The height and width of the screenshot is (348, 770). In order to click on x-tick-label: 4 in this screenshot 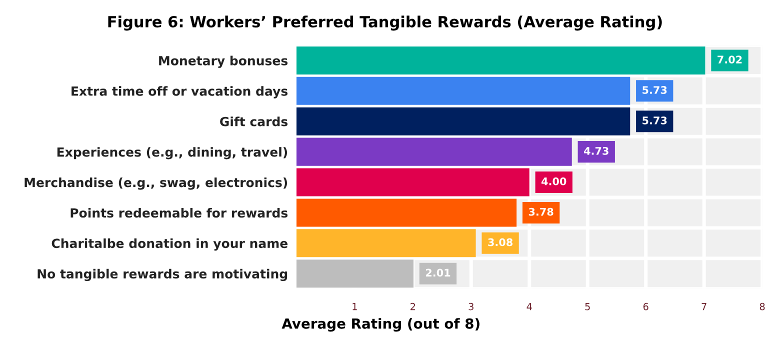, I will do `click(529, 306)`.